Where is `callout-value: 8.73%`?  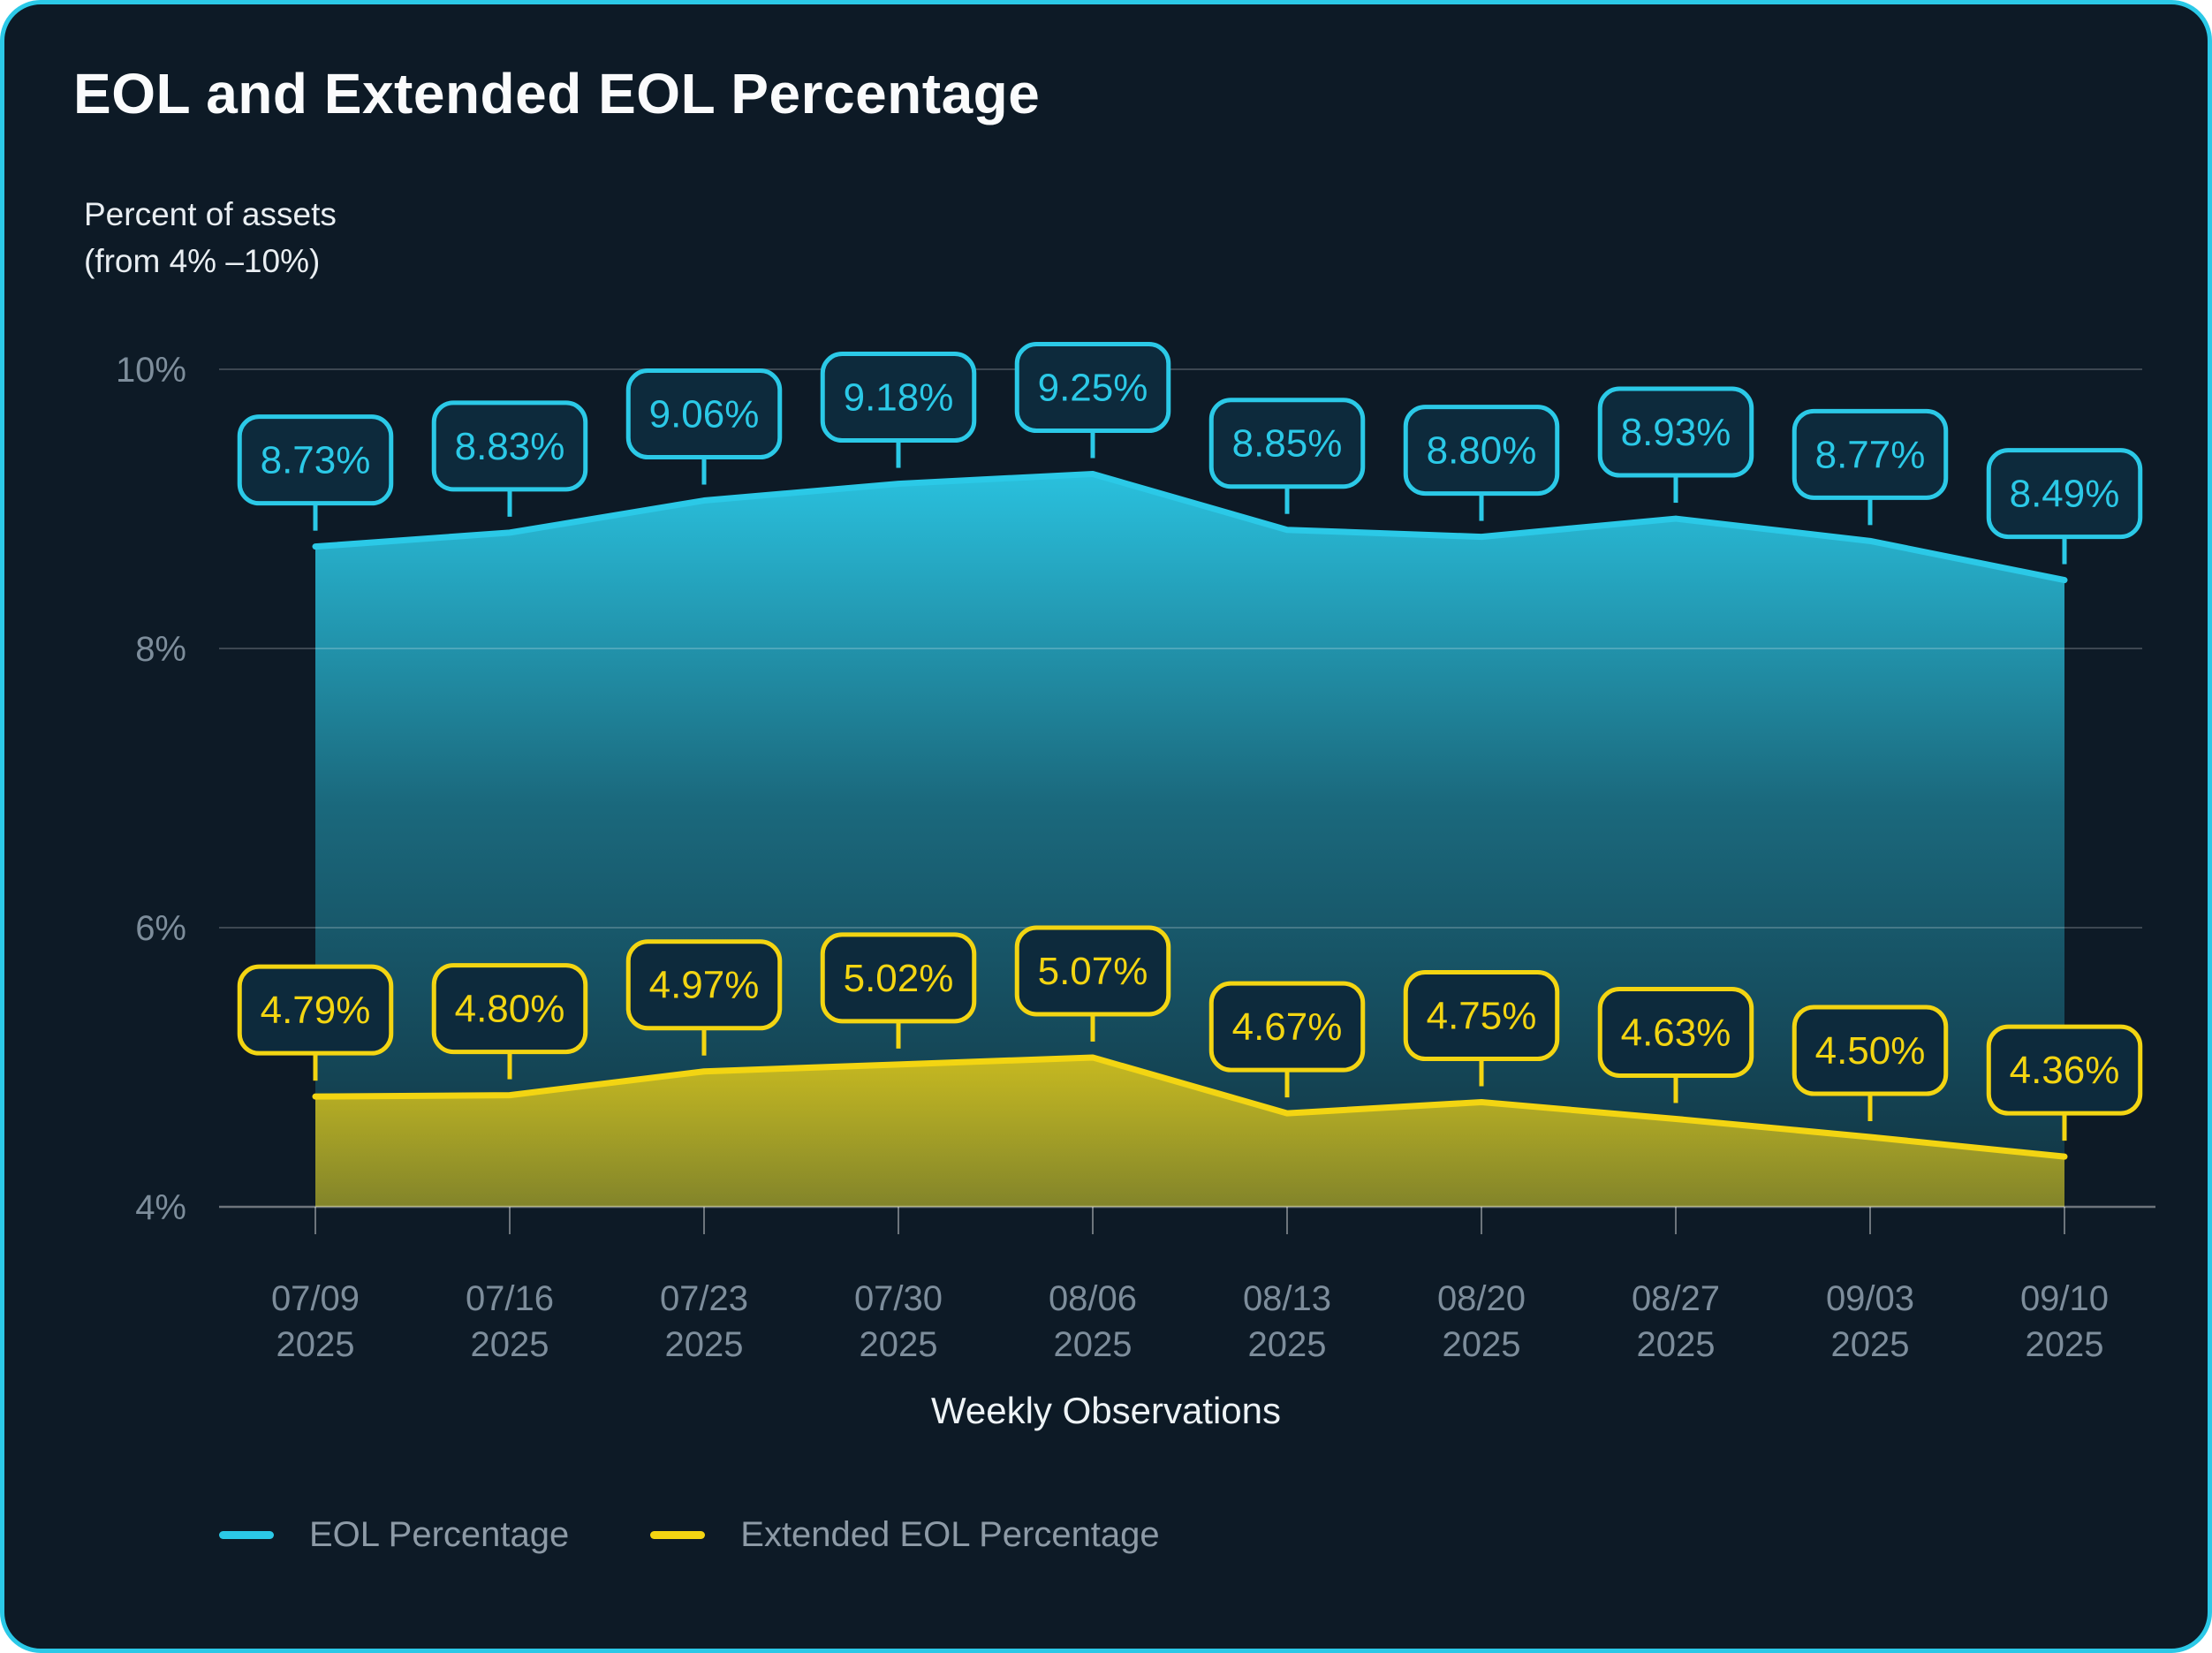 callout-value: 8.73% is located at coordinates (316, 461).